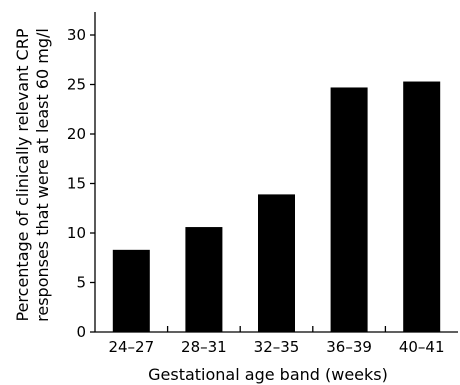 The image size is (460, 385). What do you see at coordinates (268, 374) in the screenshot?
I see `x-axis-label: Gestational age band (weeks)` at bounding box center [268, 374].